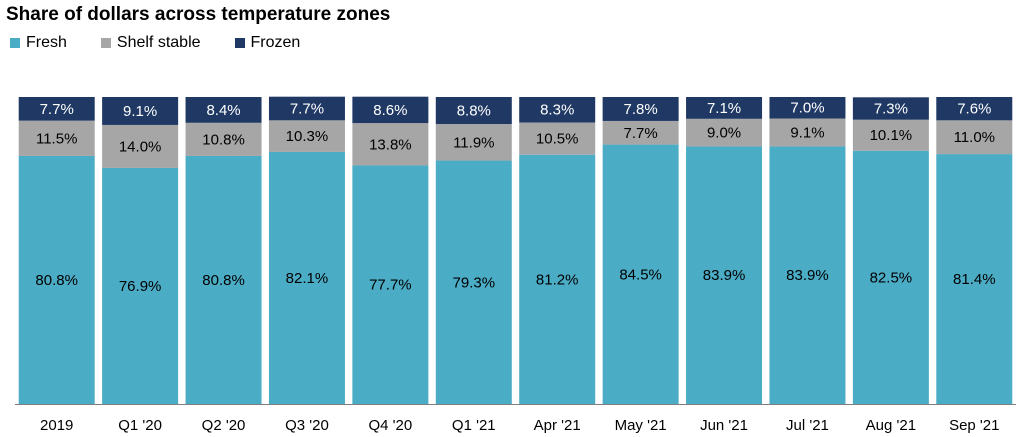 This screenshot has width=1024, height=437. What do you see at coordinates (307, 425) in the screenshot?
I see `x-tick-label: Q3 '20` at bounding box center [307, 425].